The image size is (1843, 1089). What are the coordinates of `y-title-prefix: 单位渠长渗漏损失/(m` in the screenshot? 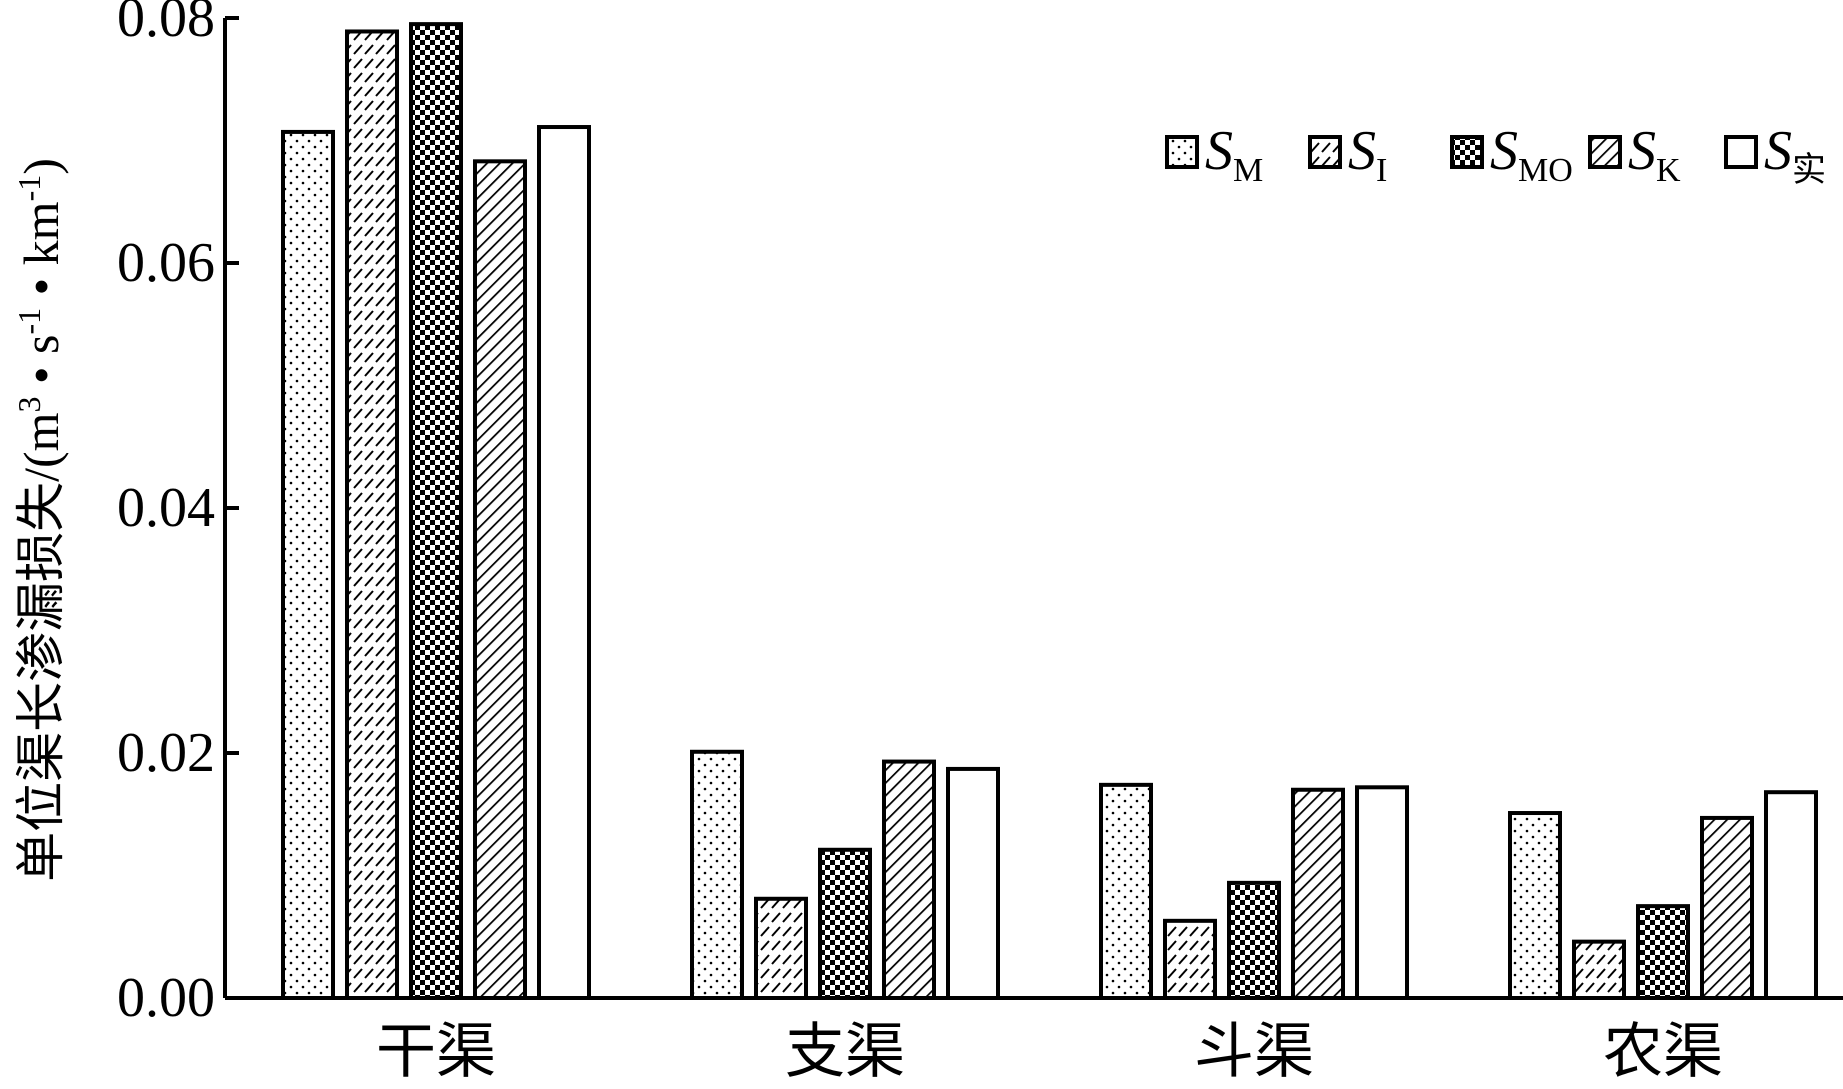 It's located at (41, 647).